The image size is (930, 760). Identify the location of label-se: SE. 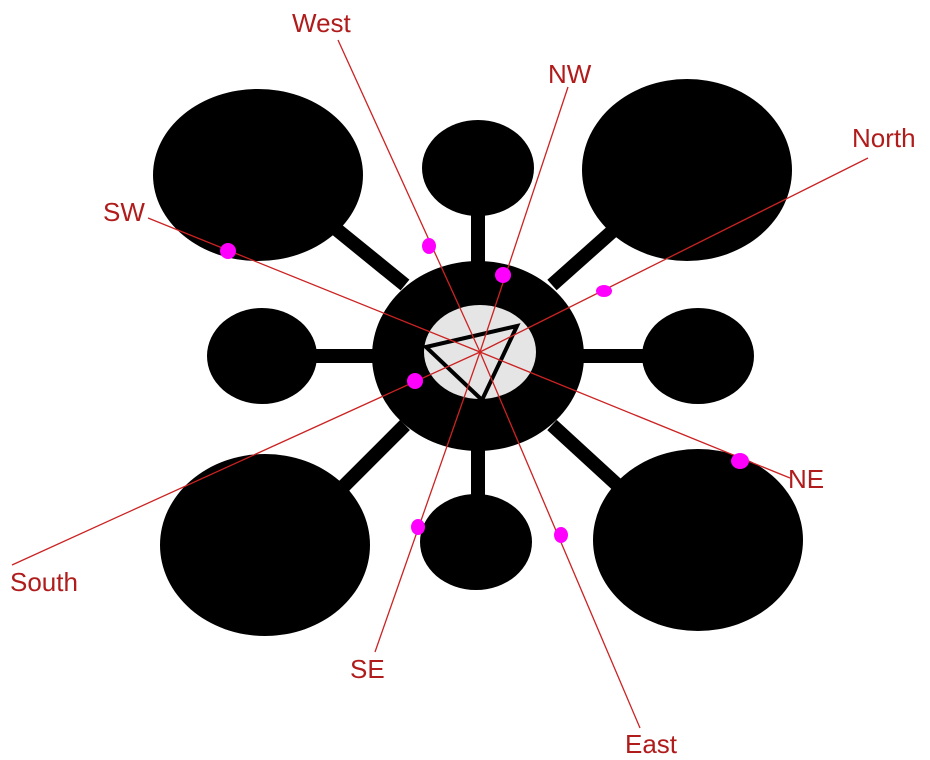
(367, 669).